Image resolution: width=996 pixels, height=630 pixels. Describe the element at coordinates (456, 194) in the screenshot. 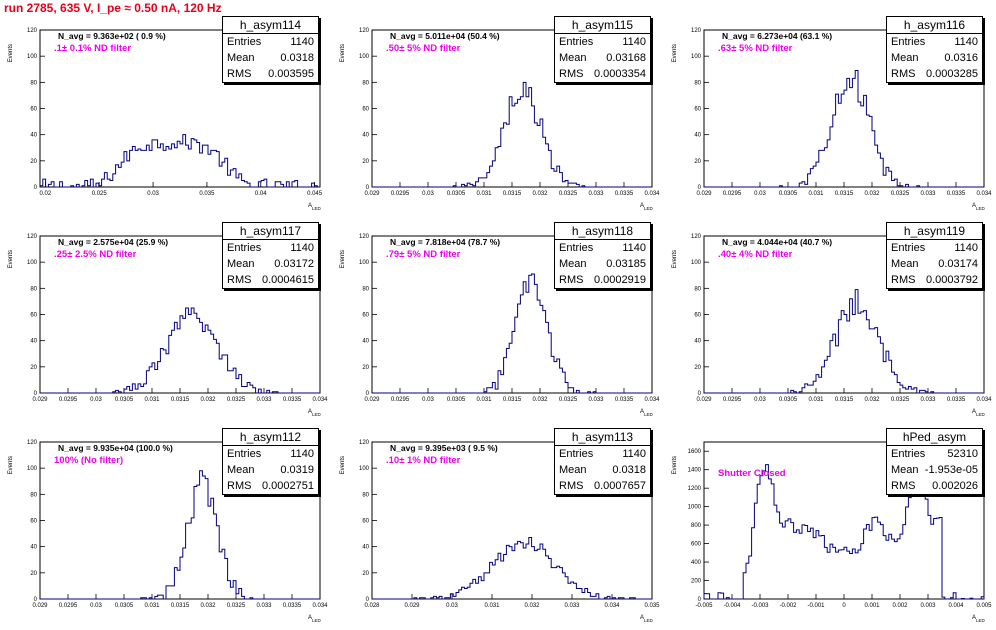

I see `x-tick-label: 0.0305` at that location.